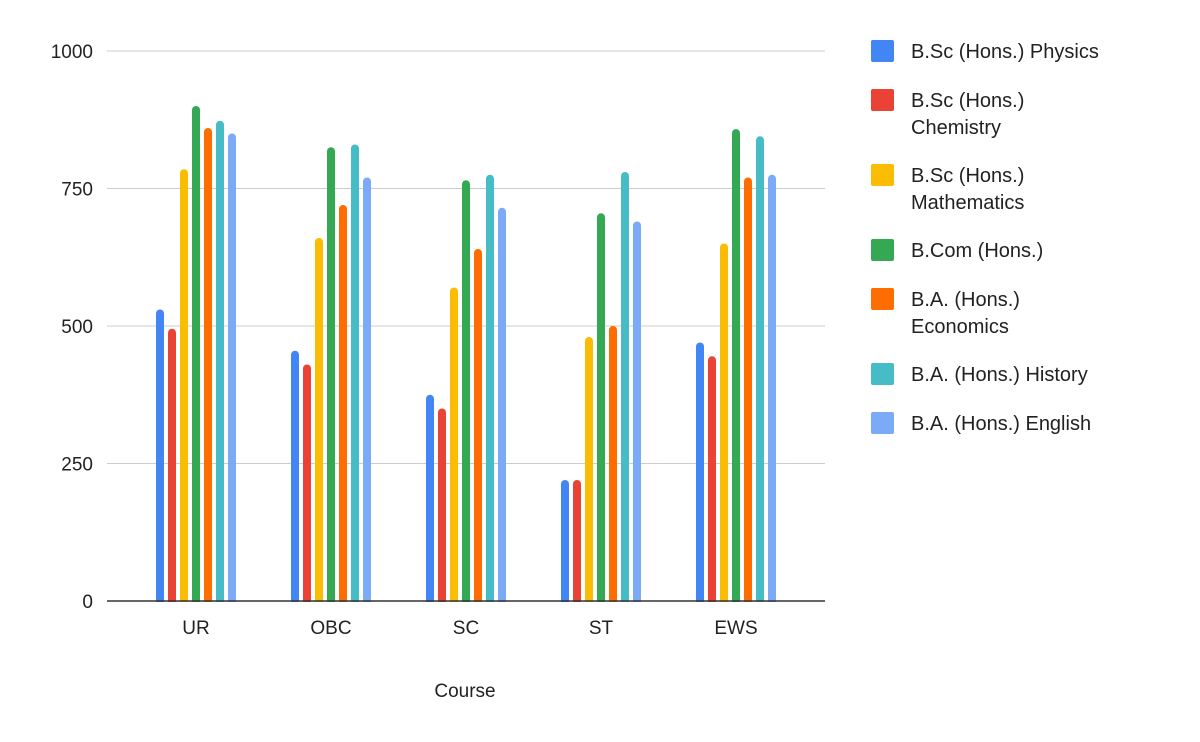 This screenshot has height=742, width=1200. Describe the element at coordinates (947, 114) in the screenshot. I see `legend-item: B.Sc (Hons.) Chemistry` at that location.